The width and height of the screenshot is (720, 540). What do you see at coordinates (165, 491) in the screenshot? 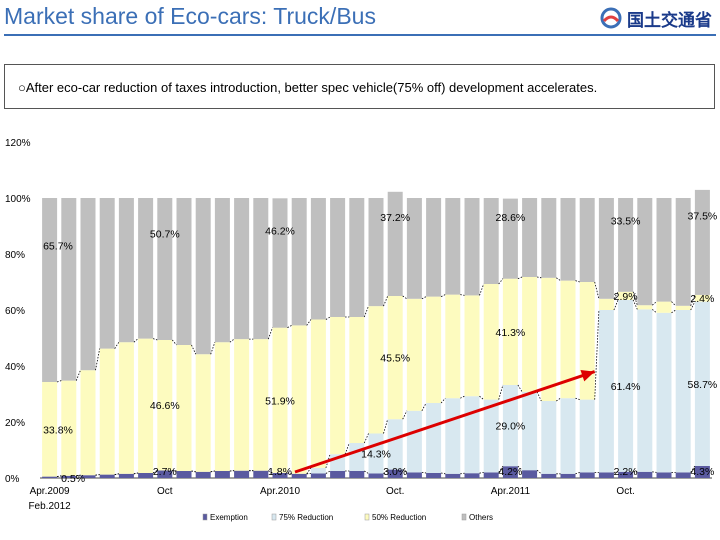
I see `x-tick-label: Oct` at bounding box center [165, 491].